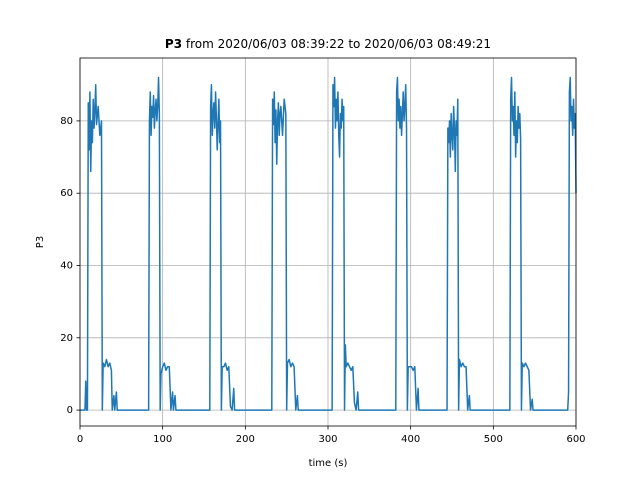  Describe the element at coordinates (66, 265) in the screenshot. I see `y-tick-label: 40` at that location.